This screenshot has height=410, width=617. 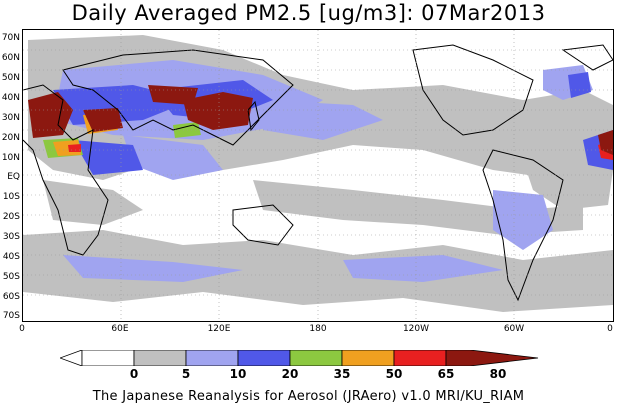 I want to click on colorbar-label: 10, so click(x=238, y=374).